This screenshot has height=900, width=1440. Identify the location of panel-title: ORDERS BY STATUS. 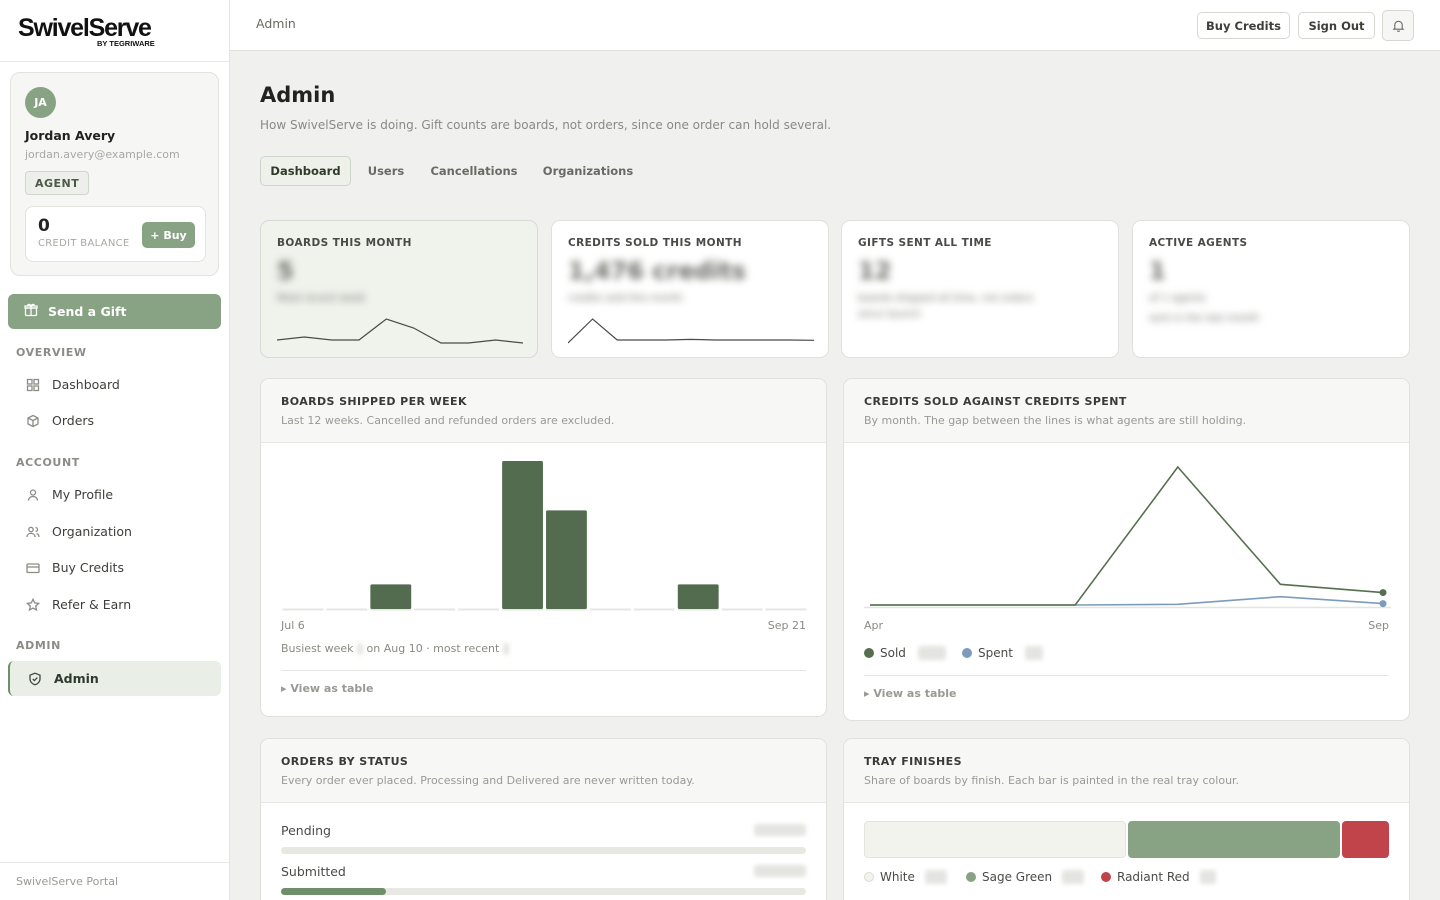
(345, 761).